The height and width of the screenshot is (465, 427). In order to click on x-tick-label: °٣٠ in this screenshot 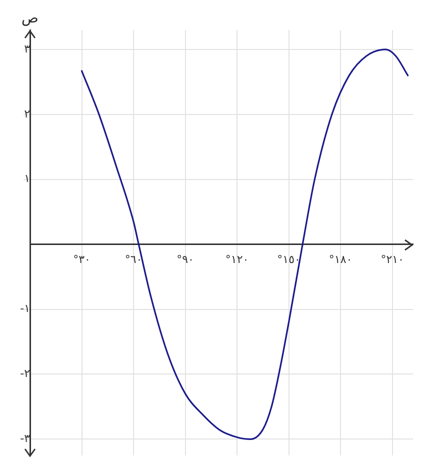, I will do `click(81, 259)`.